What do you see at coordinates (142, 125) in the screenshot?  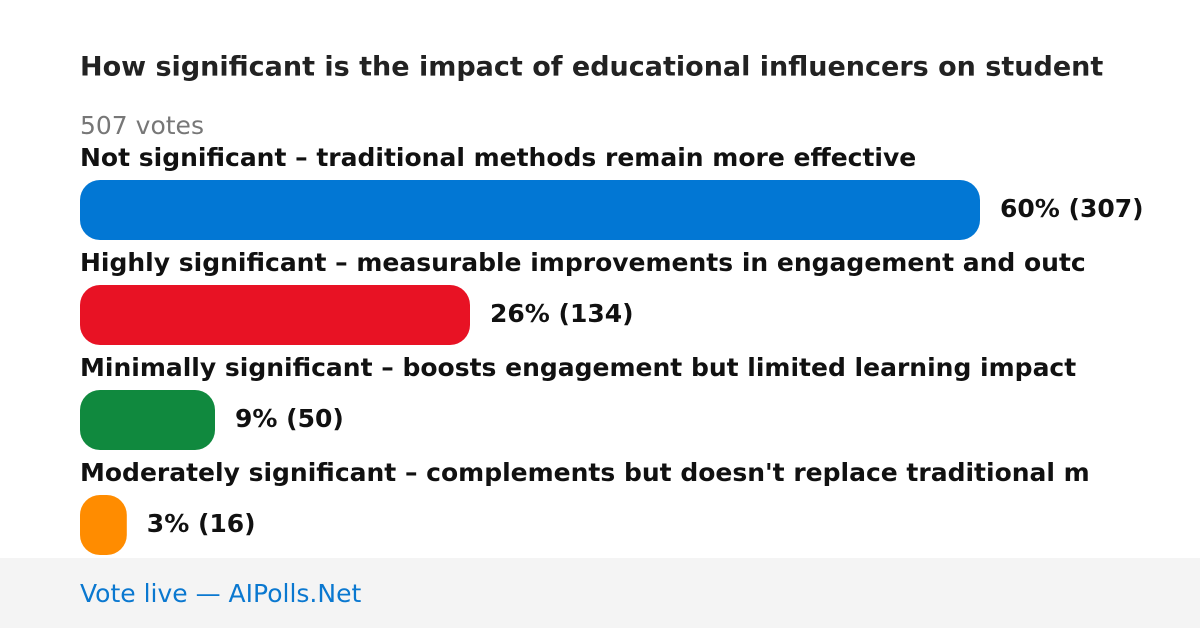 I see `vote-count: 507 votes` at bounding box center [142, 125].